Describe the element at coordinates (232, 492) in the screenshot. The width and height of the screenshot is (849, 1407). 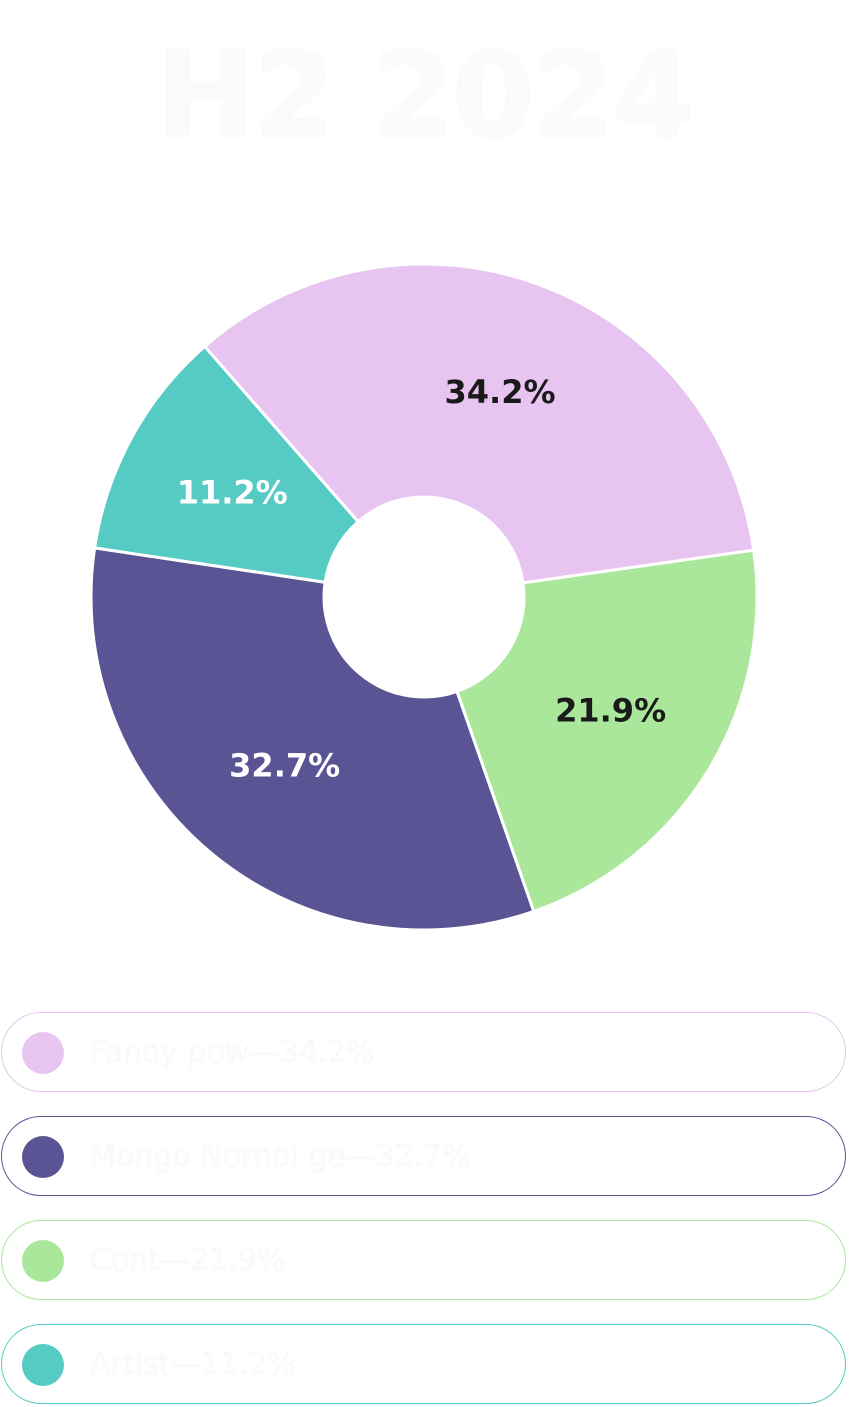
I see `slice-label-4: 11.2%` at that location.